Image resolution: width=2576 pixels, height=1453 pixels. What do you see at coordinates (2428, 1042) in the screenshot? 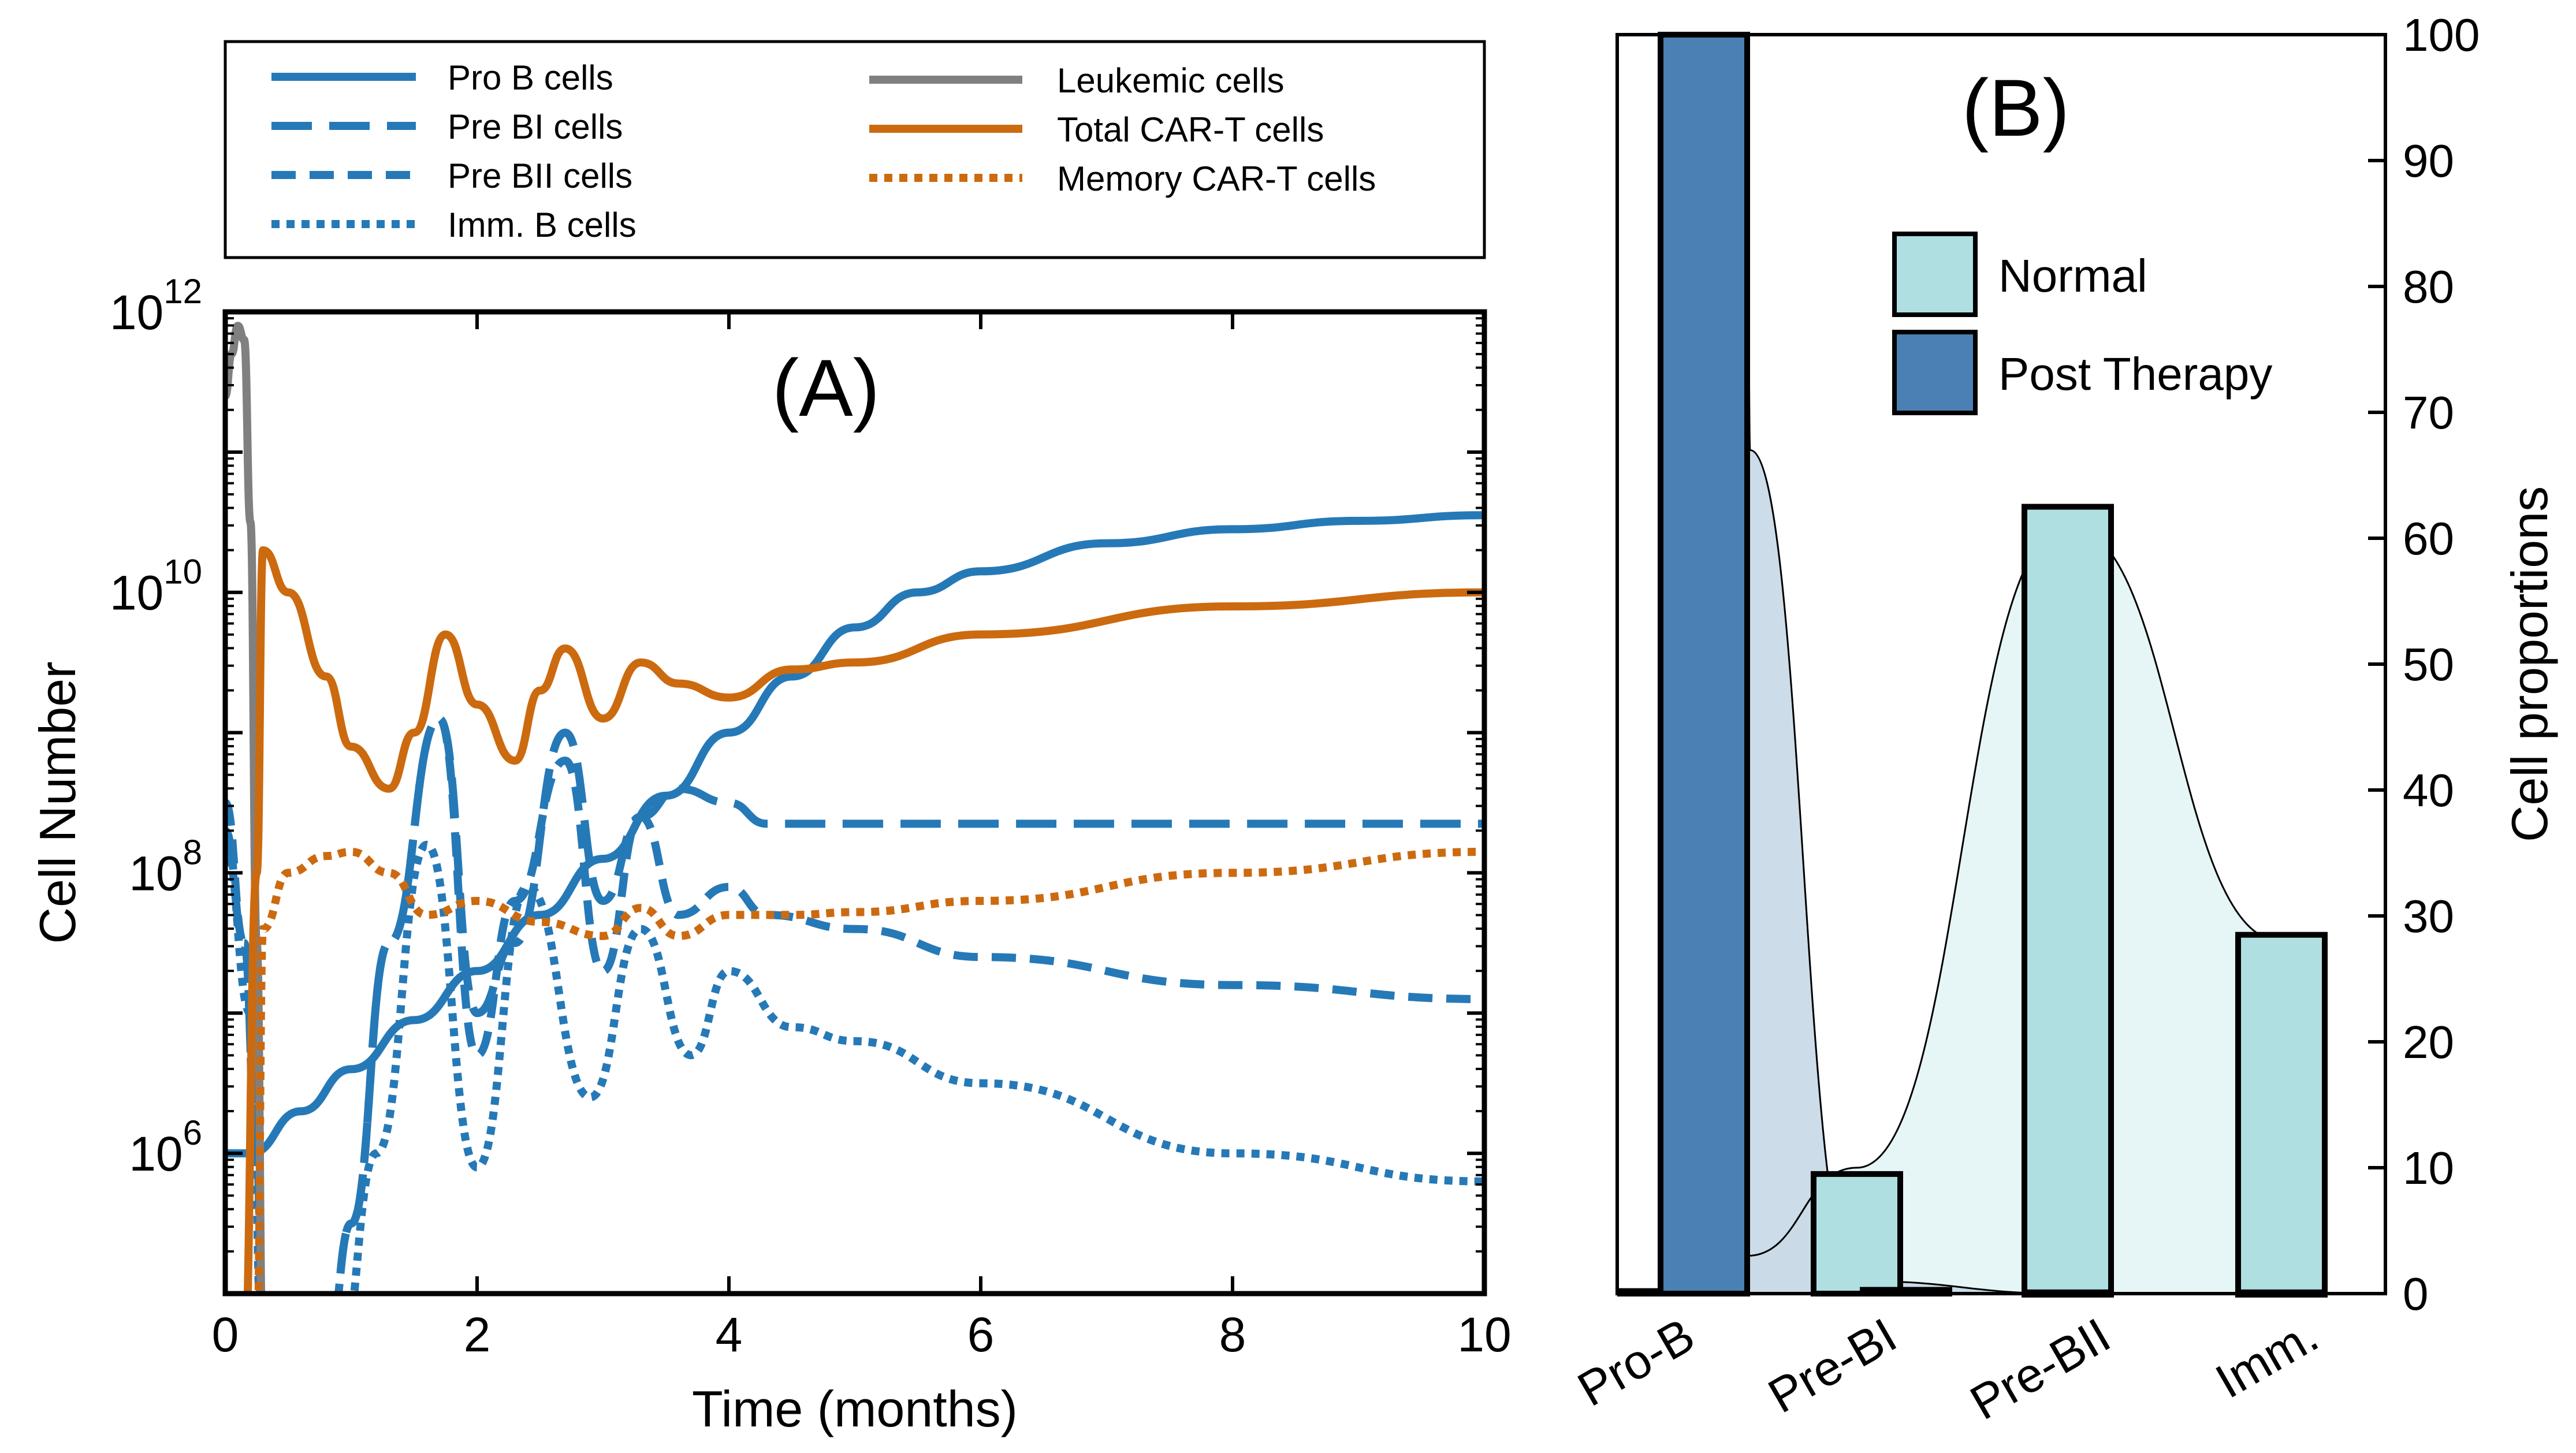
I see `b-y-tick-label: 20` at bounding box center [2428, 1042].